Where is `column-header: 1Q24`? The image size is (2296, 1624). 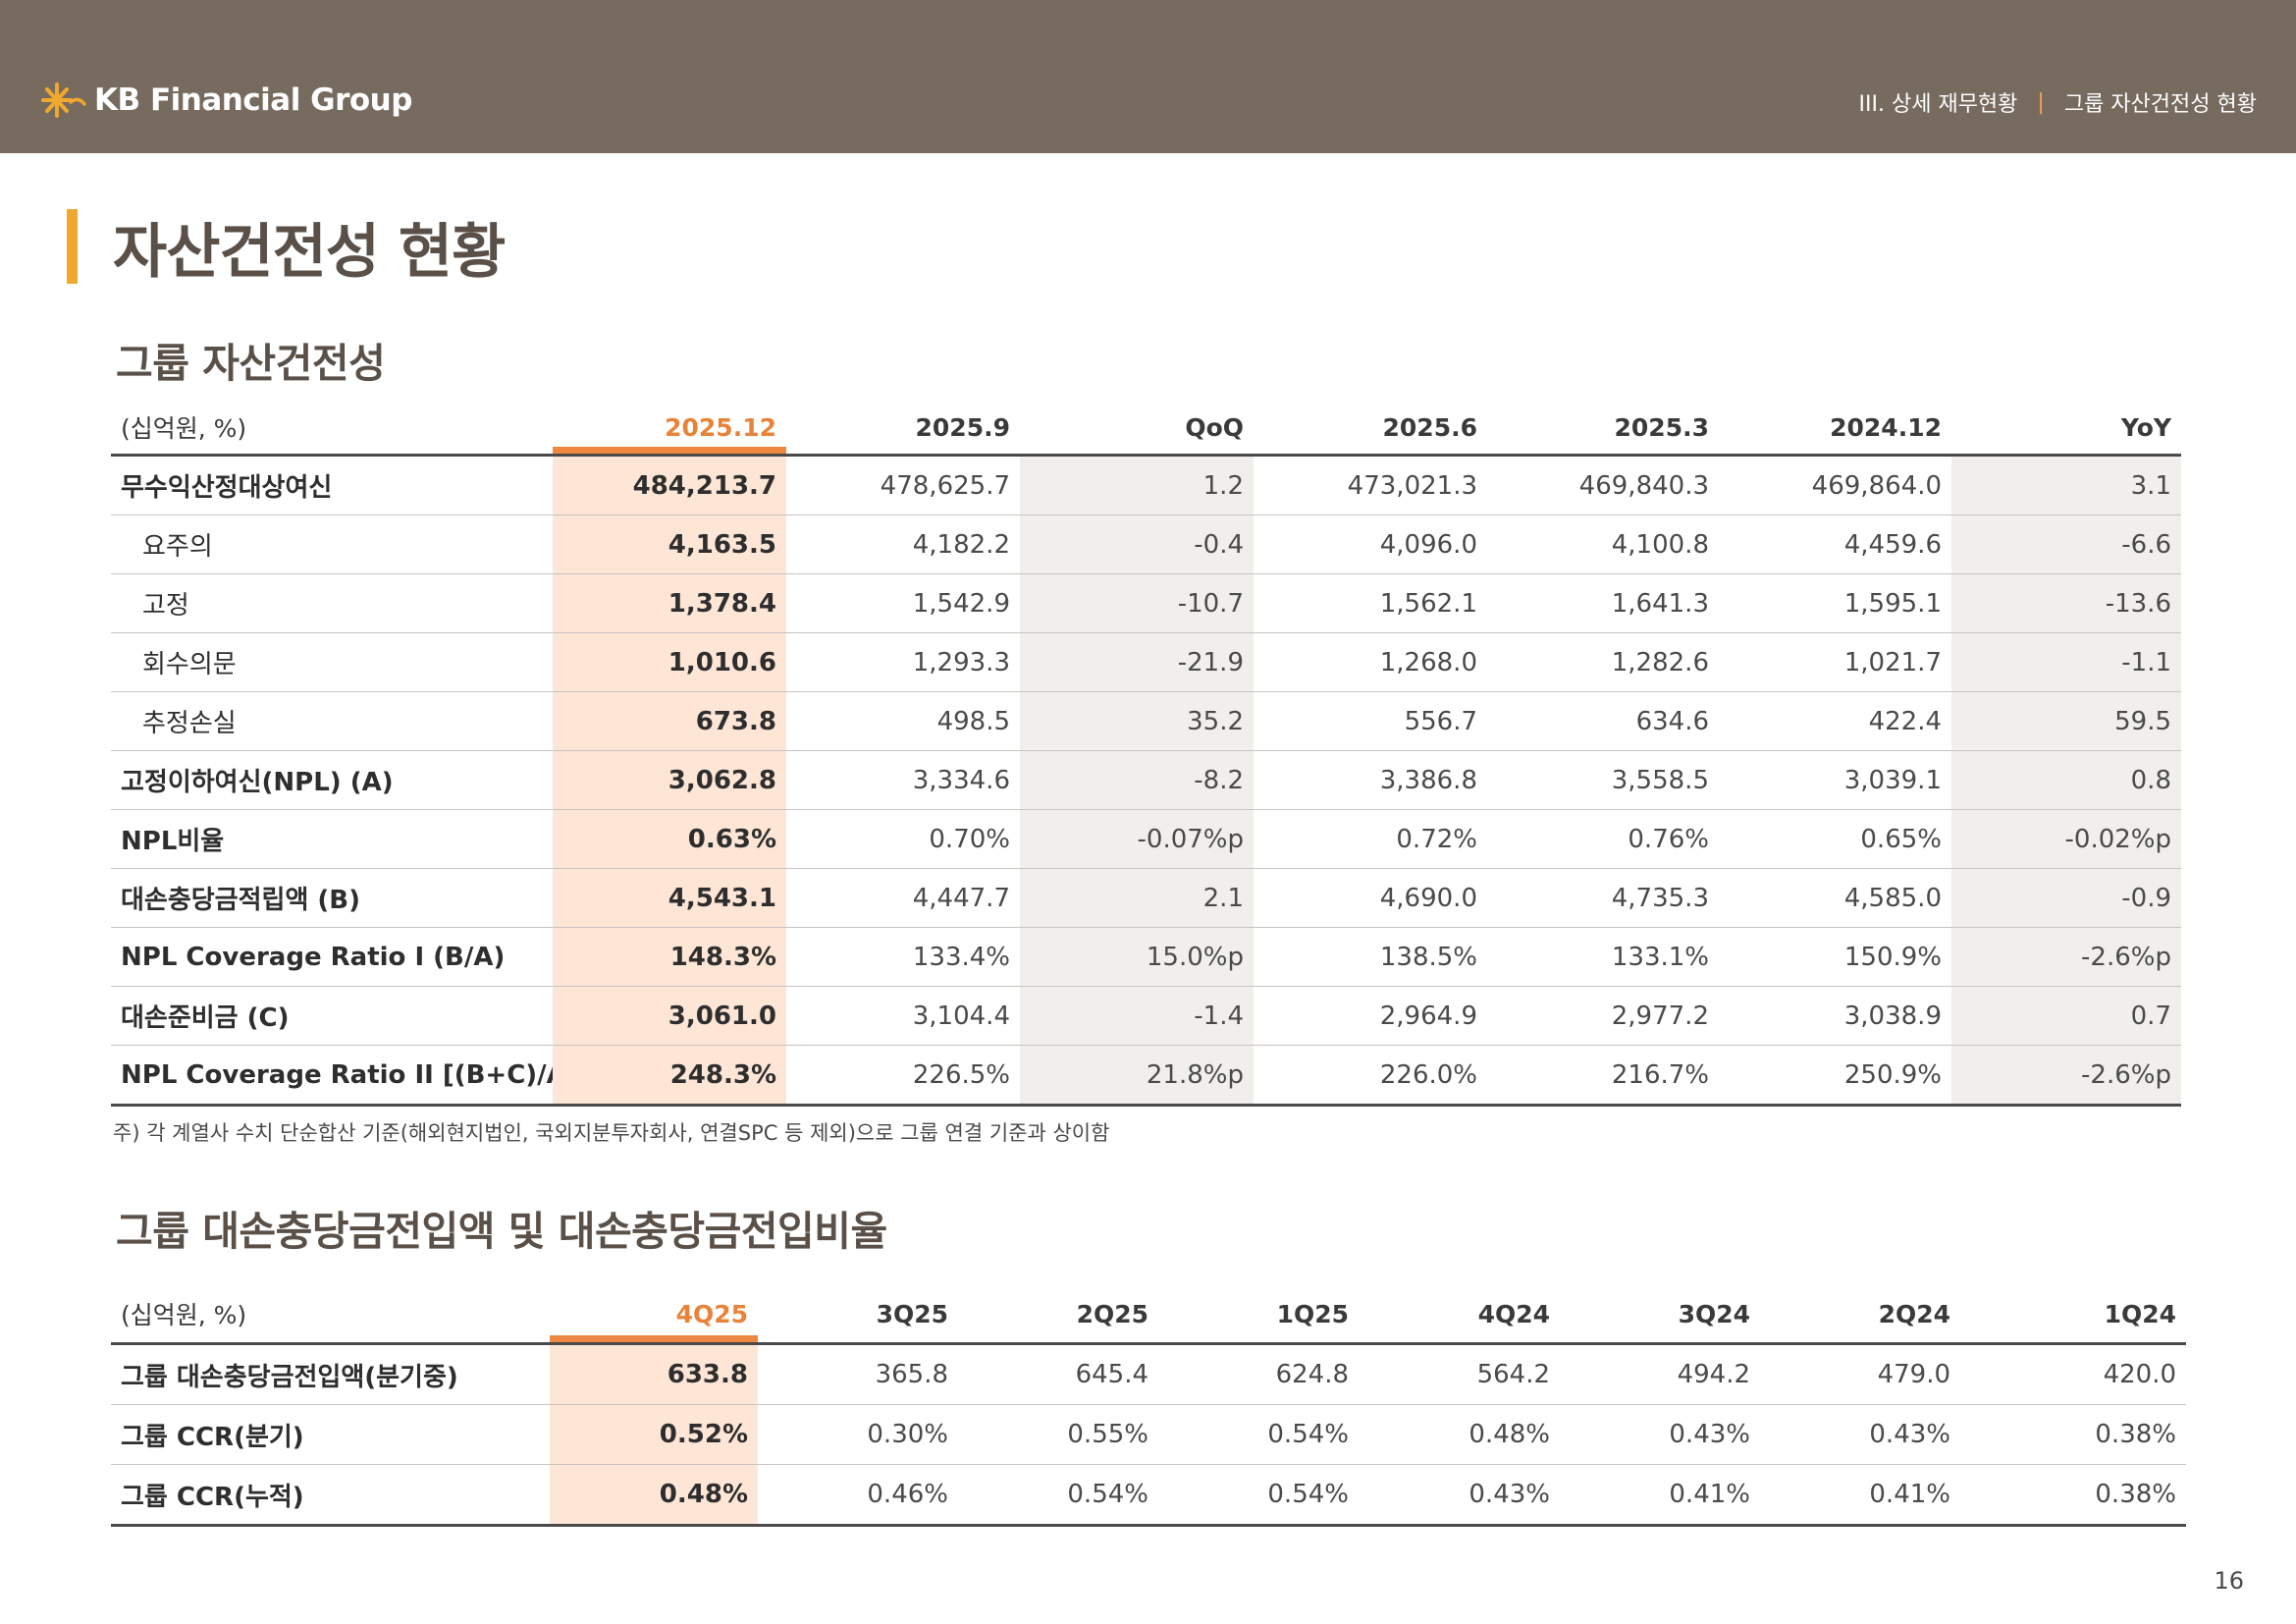 column-header: 1Q24 is located at coordinates (2140, 1313).